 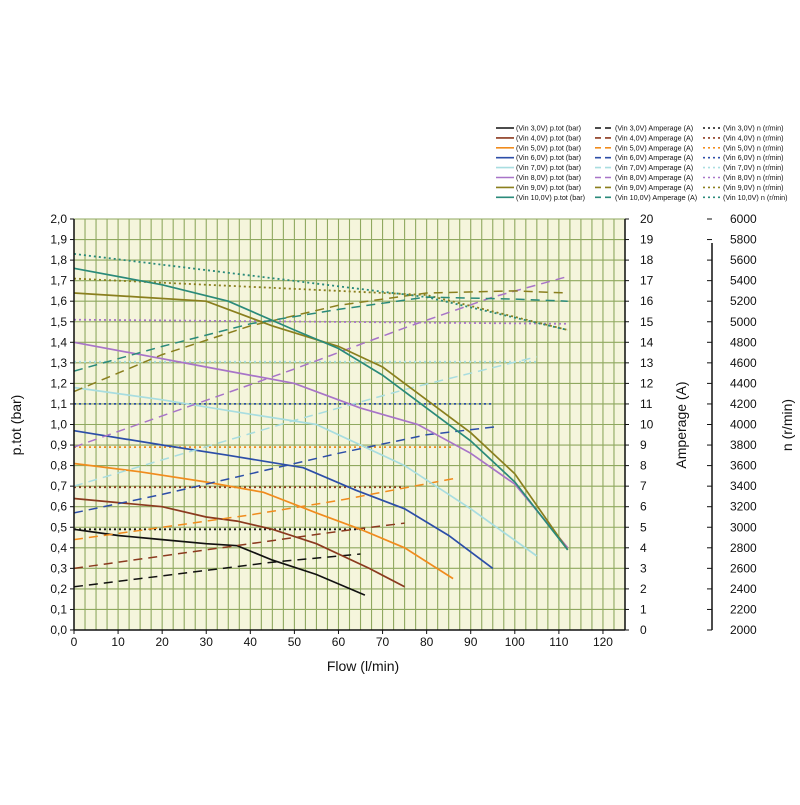 I want to click on amperage-tick-label: 8, so click(x=643, y=466).